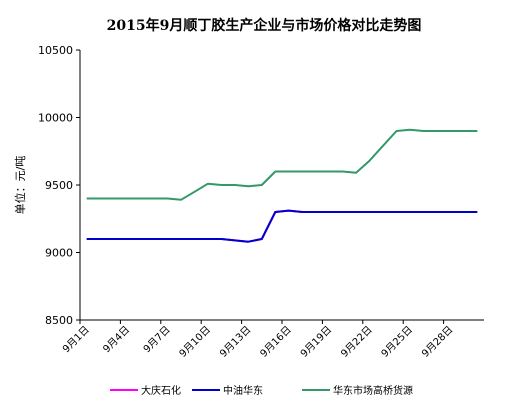  Describe the element at coordinates (117, 340) in the screenshot. I see `x-tick-label: 9月4日` at that location.